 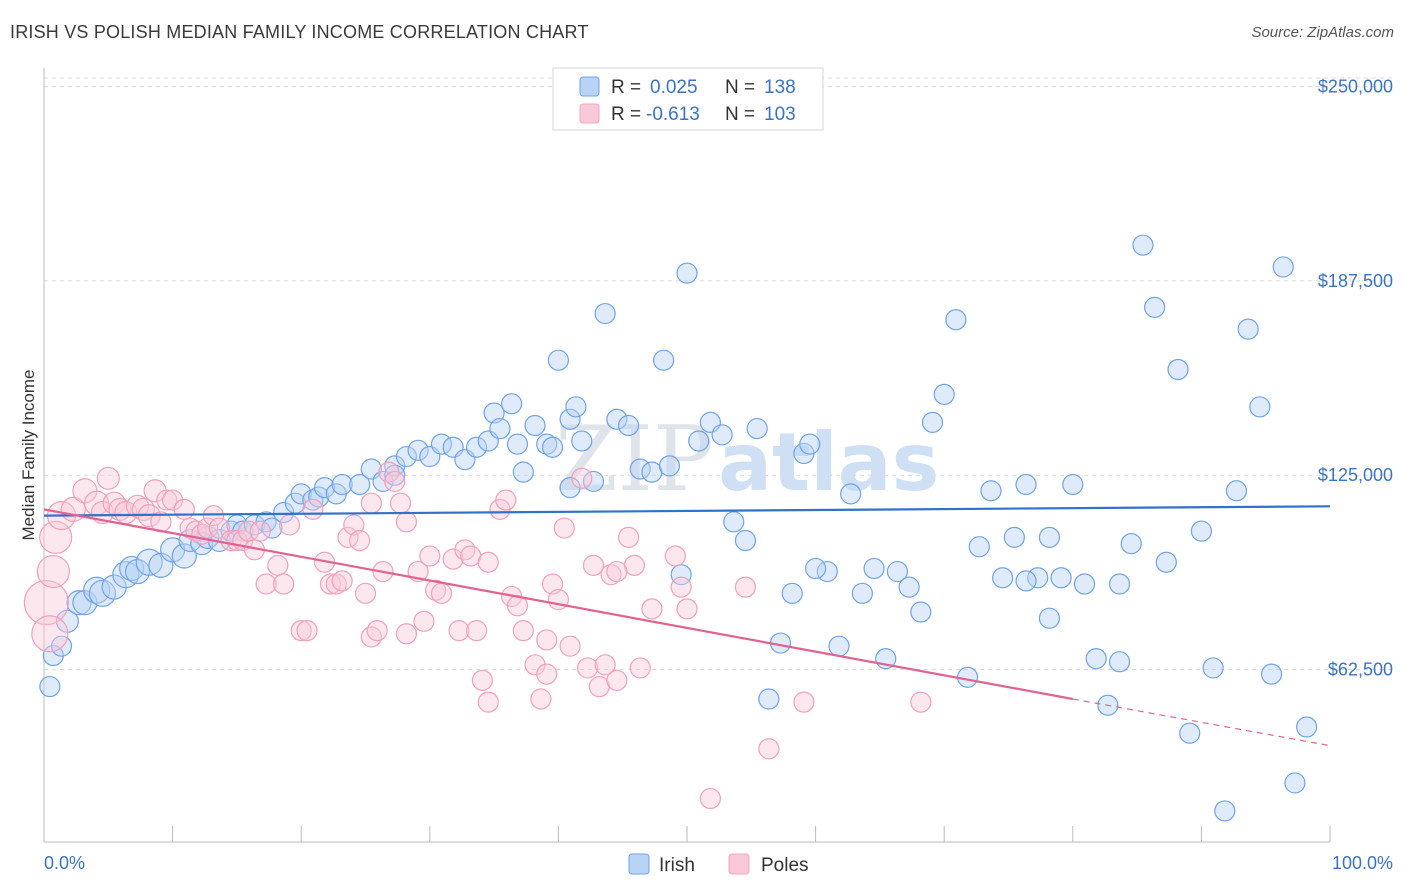 What do you see at coordinates (28, 454) in the screenshot?
I see `y-axis-title: Median Family Income` at bounding box center [28, 454].